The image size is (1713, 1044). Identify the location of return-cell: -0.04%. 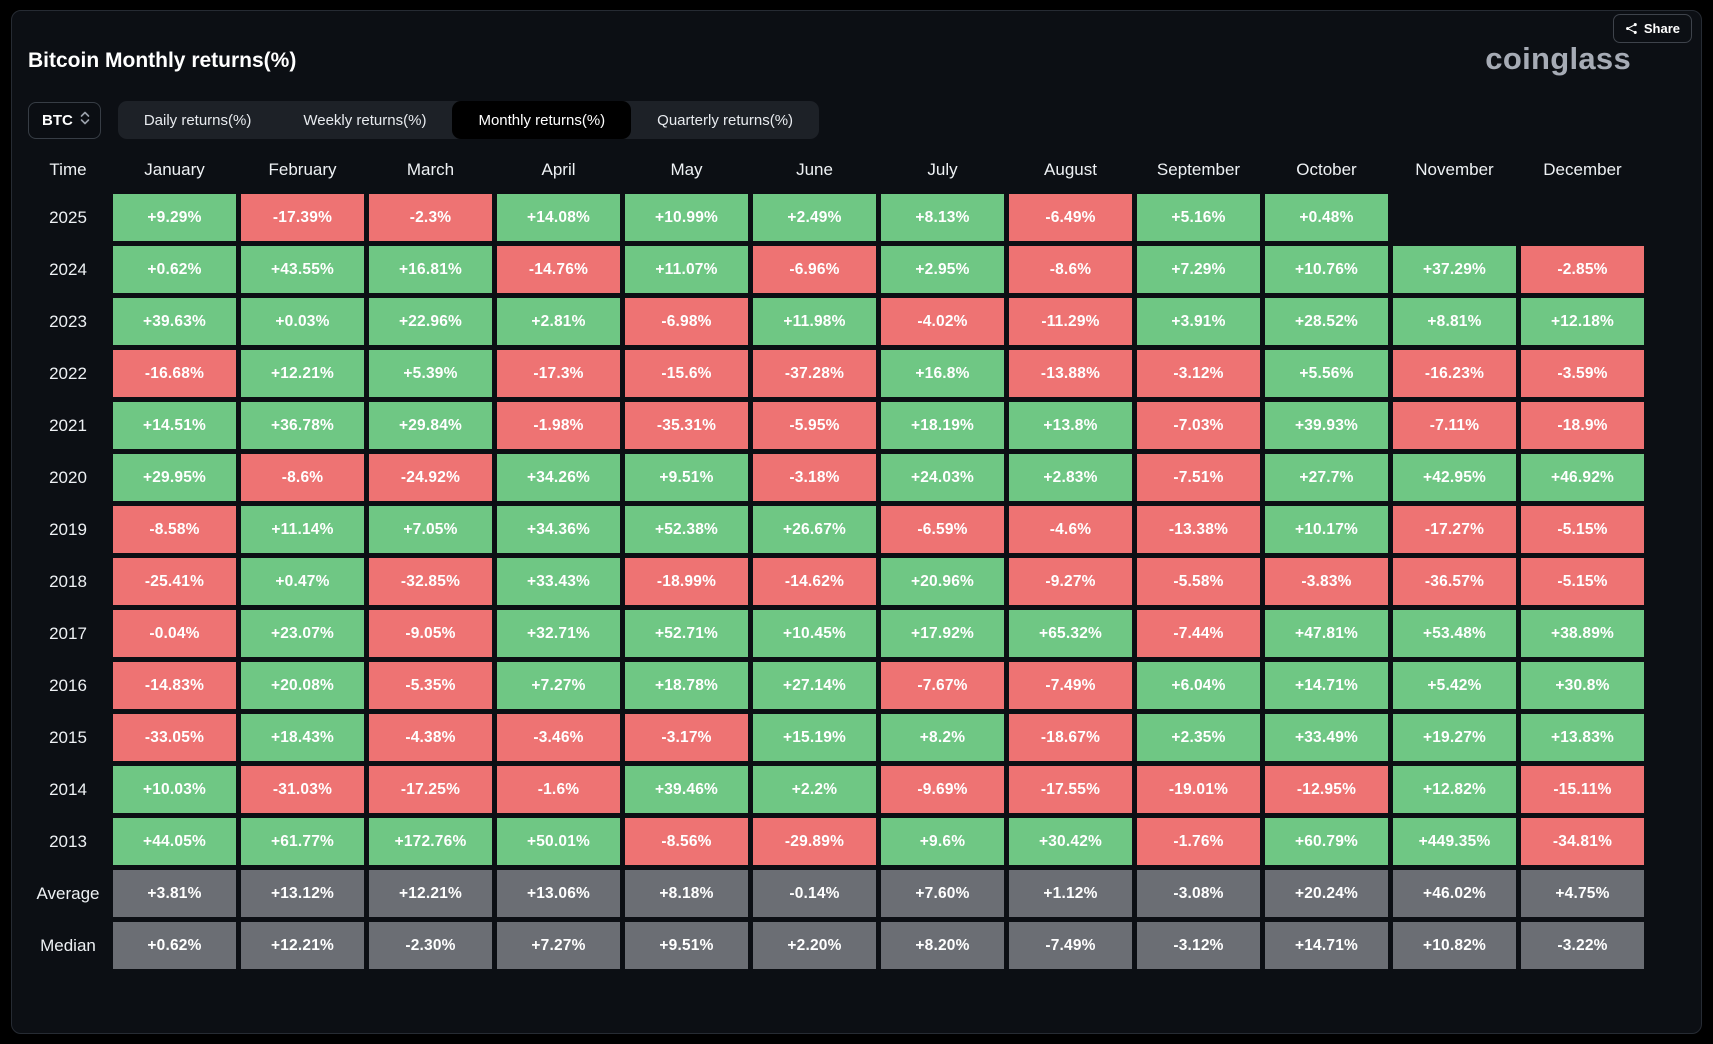
(174, 633).